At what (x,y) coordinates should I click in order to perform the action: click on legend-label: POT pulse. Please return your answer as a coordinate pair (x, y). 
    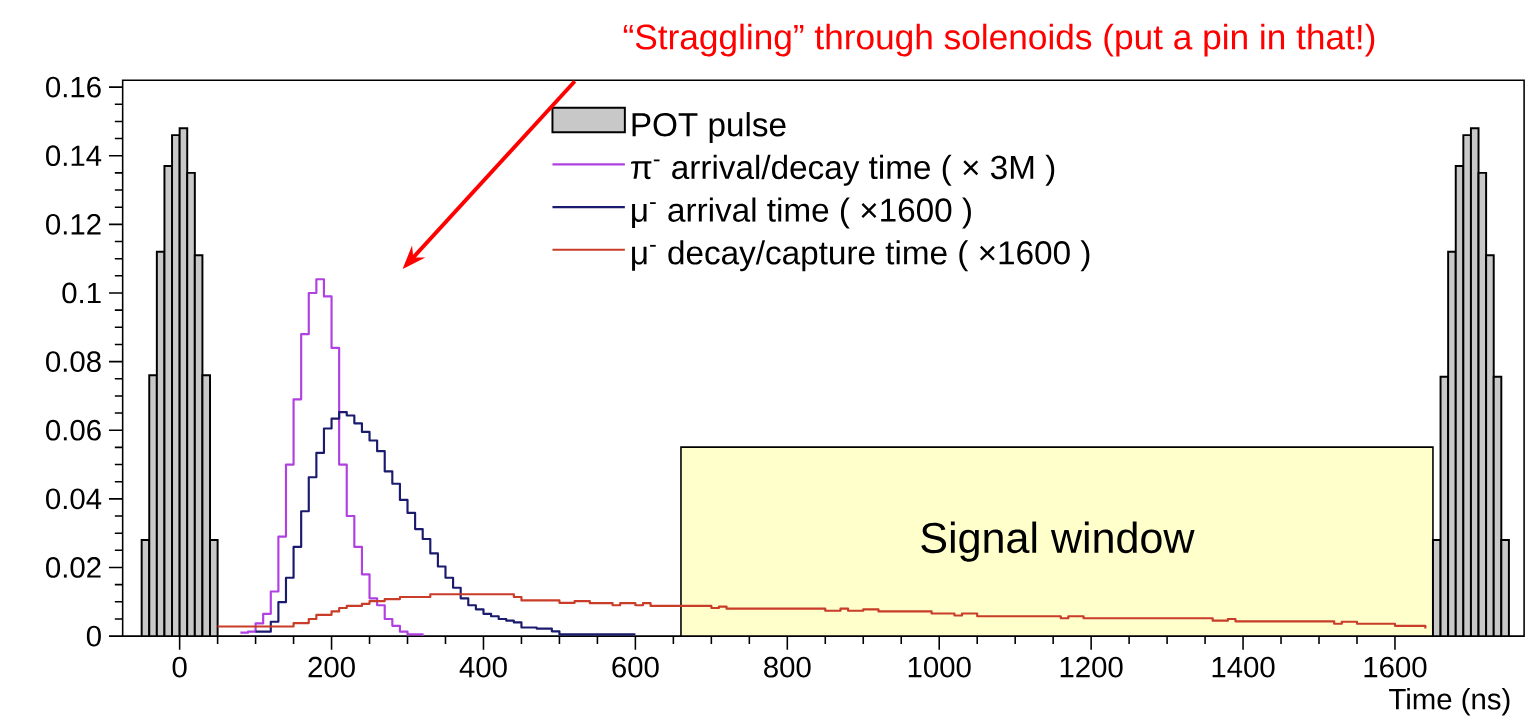
    Looking at the image, I should click on (709, 128).